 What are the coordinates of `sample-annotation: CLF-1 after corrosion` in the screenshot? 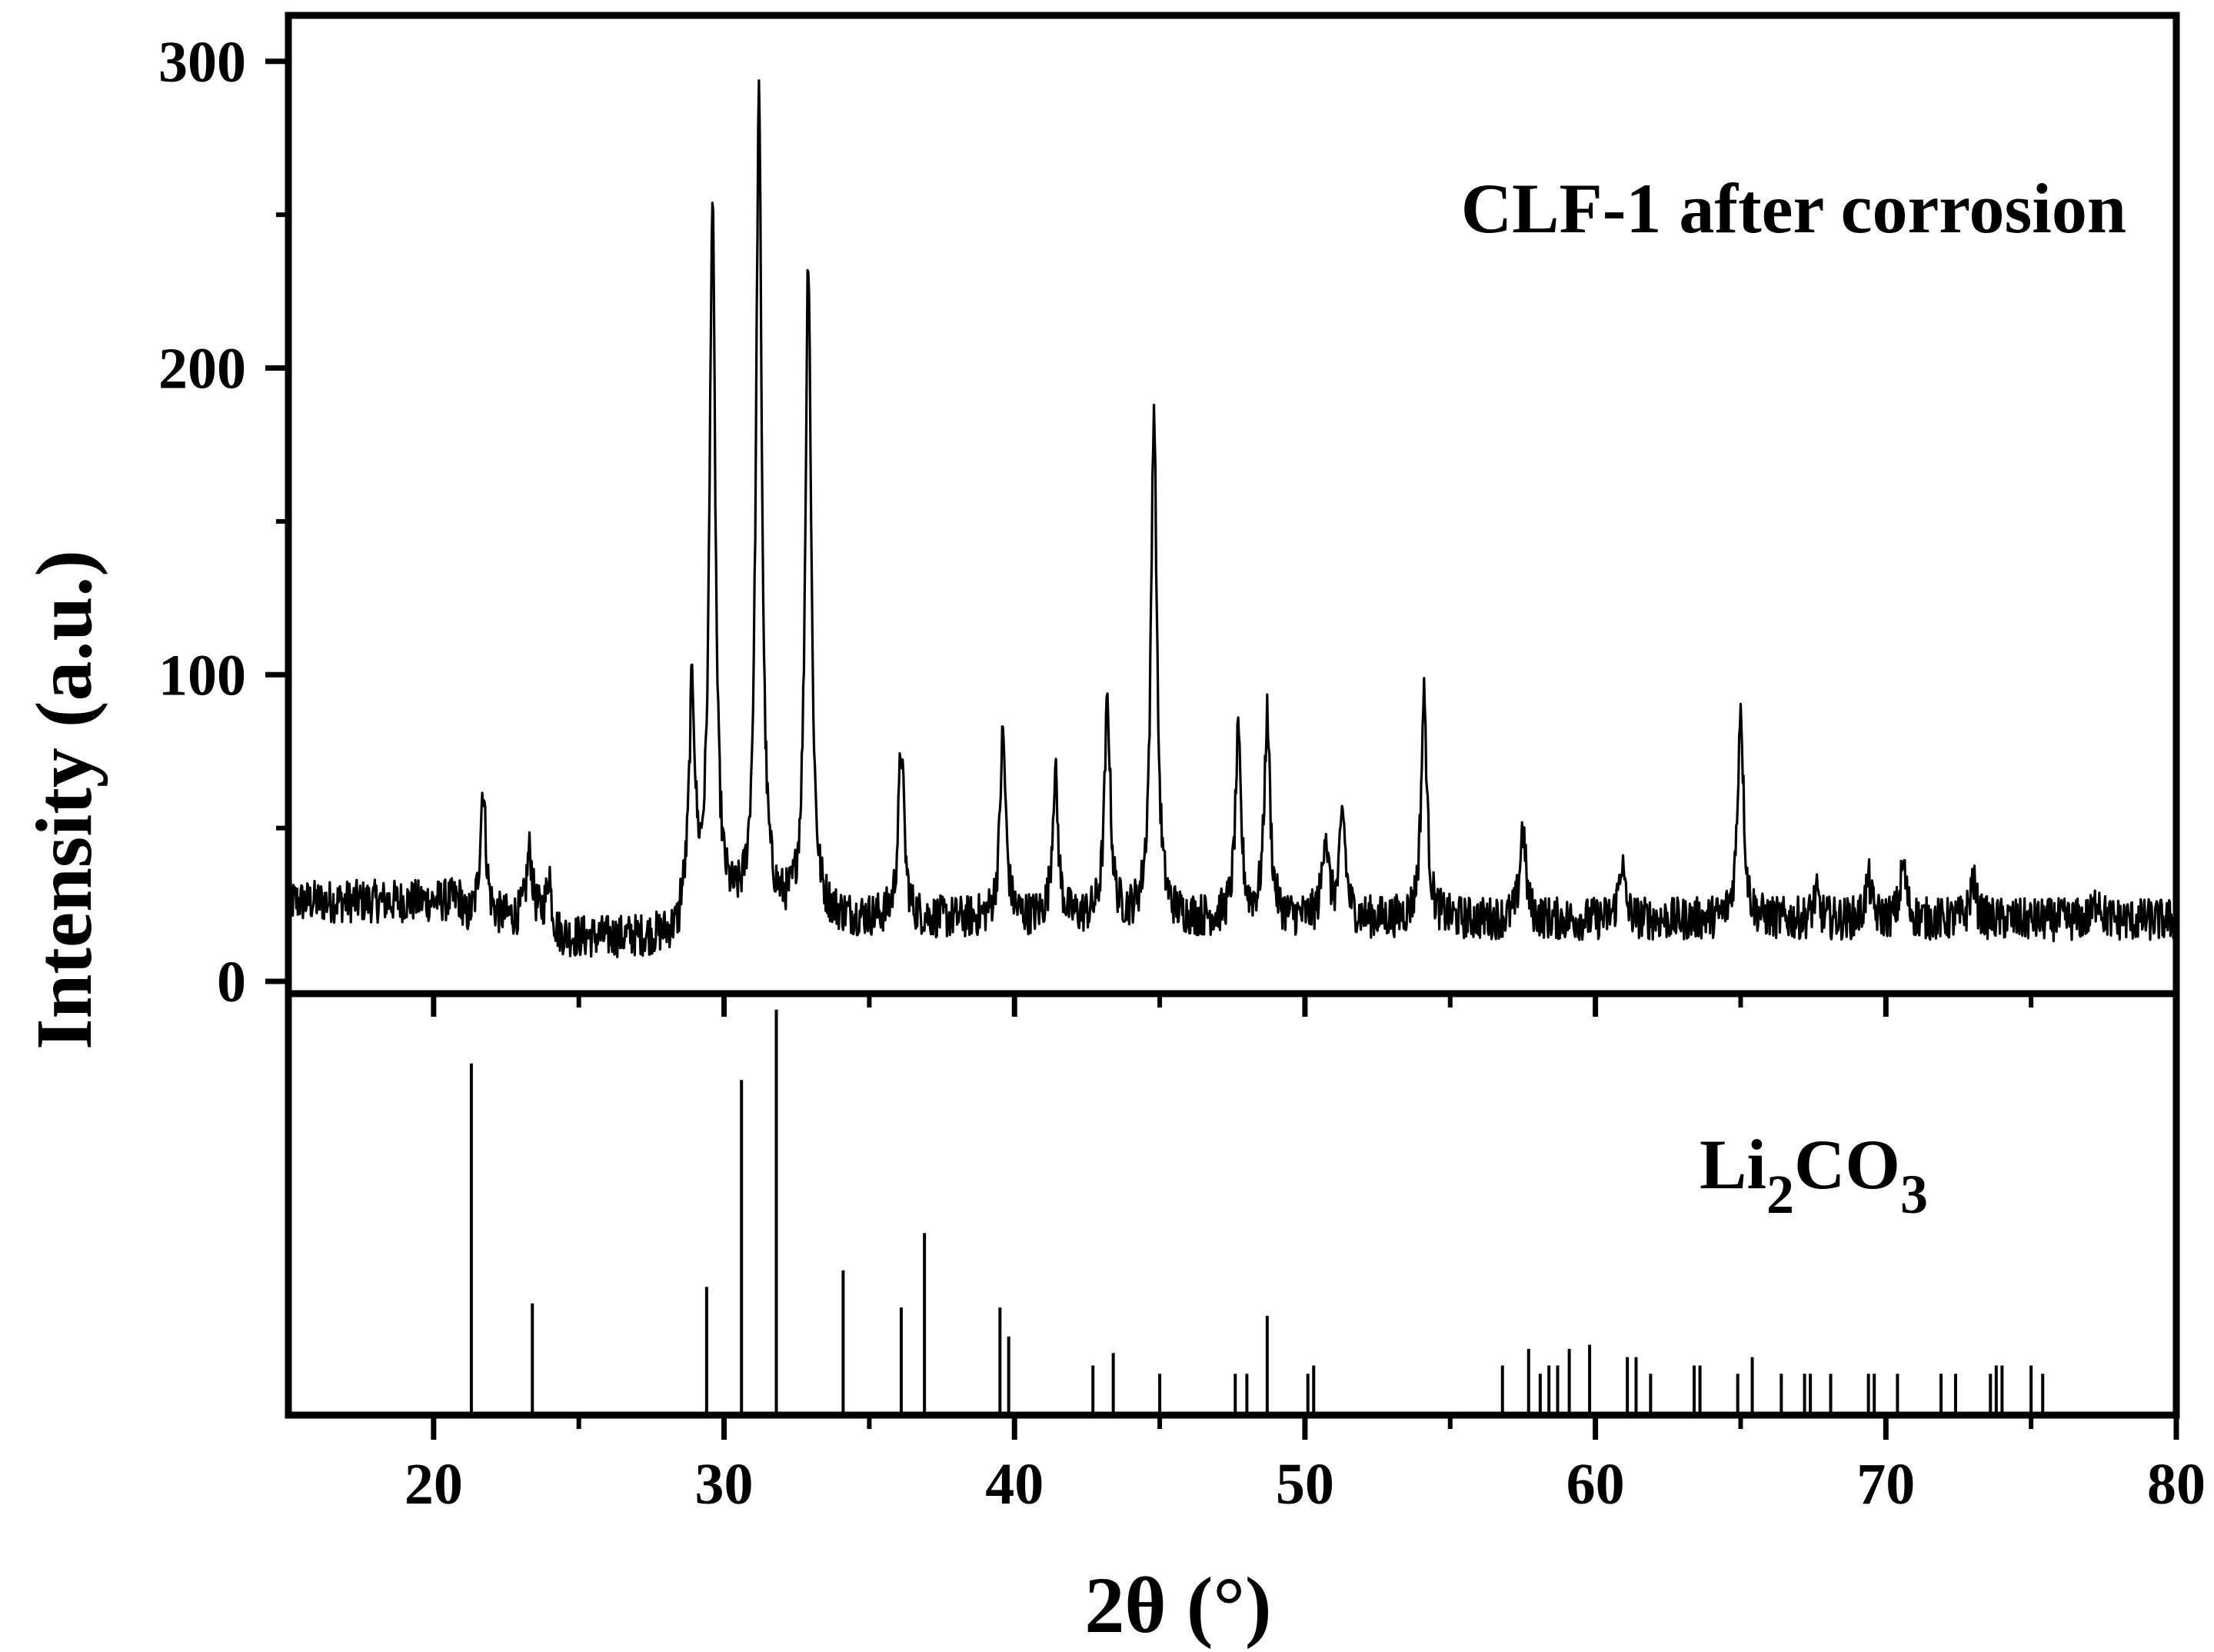 It's located at (1793, 208).